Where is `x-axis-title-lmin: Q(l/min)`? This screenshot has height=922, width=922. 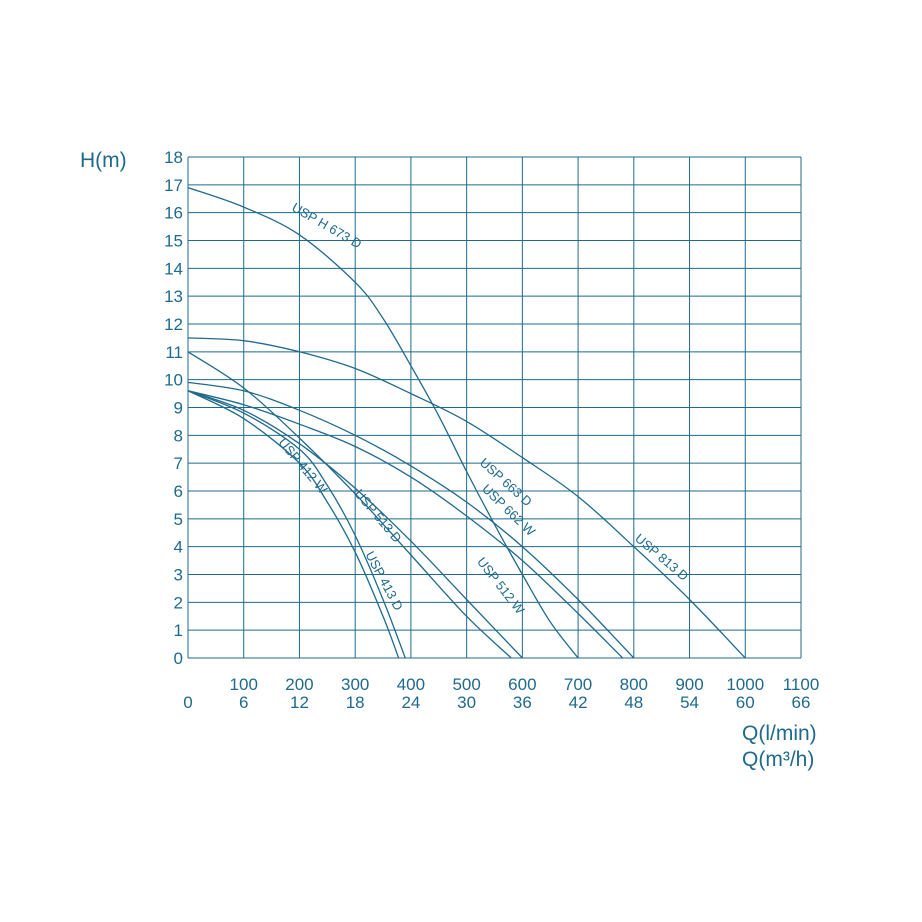 x-axis-title-lmin: Q(l/min) is located at coordinates (779, 733).